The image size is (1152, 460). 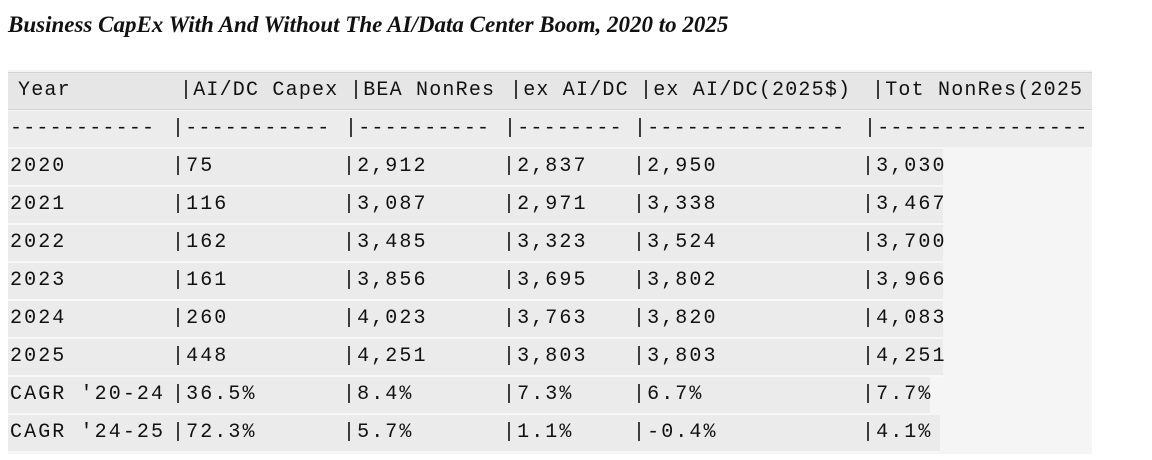 I want to click on table-cell: |3,467, so click(x=904, y=204).